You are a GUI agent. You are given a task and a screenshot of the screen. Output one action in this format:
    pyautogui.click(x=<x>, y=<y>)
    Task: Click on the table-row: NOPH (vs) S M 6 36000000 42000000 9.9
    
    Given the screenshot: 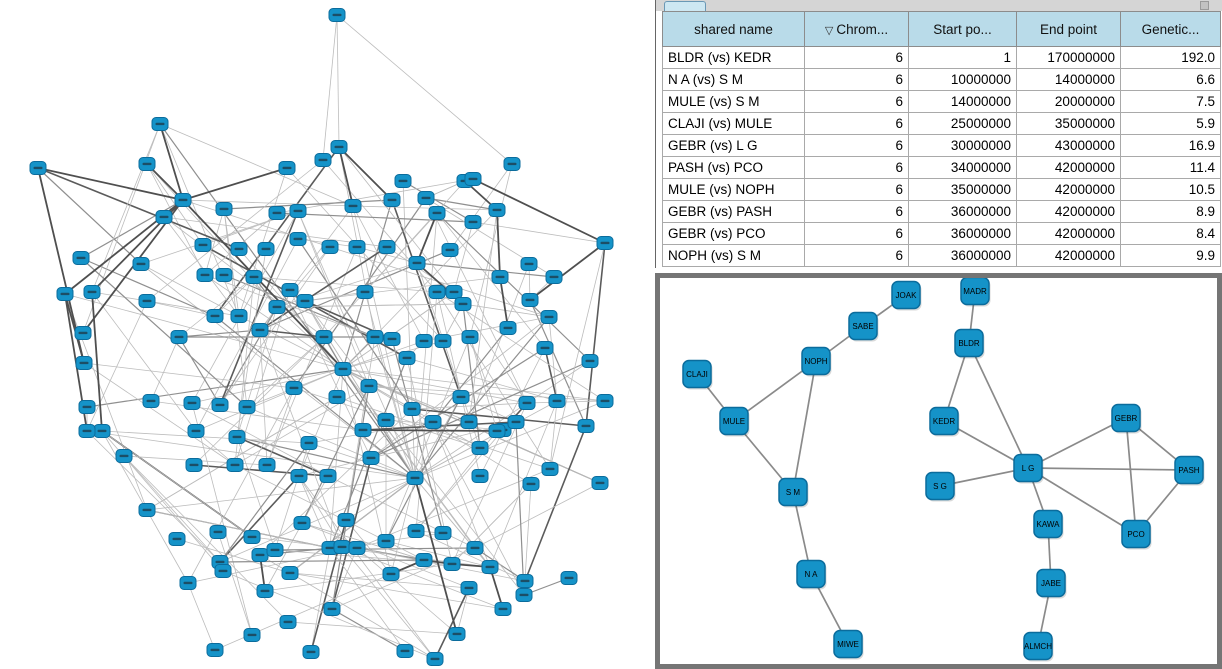 What is the action you would take?
    pyautogui.click(x=941, y=255)
    